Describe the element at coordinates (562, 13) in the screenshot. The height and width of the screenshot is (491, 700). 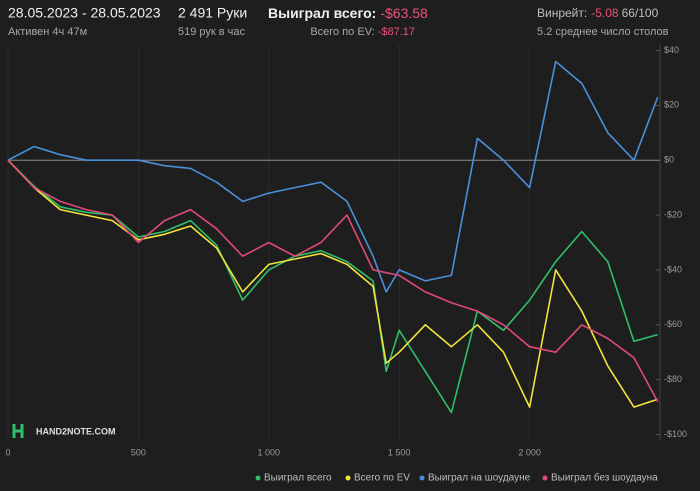
I see `winrate-label: Винрейт:` at that location.